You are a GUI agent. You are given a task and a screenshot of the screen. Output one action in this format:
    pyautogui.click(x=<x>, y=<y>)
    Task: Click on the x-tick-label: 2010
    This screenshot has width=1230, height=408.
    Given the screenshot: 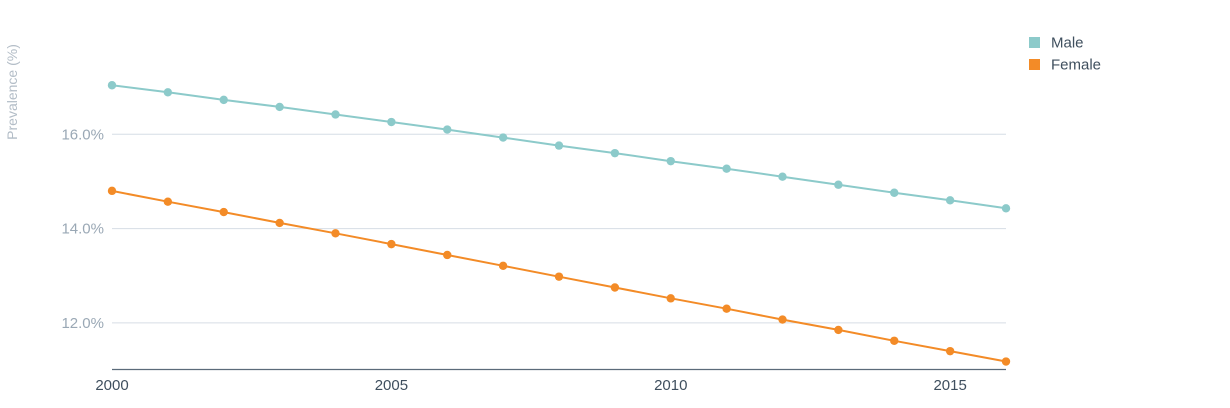 What is the action you would take?
    pyautogui.click(x=670, y=385)
    